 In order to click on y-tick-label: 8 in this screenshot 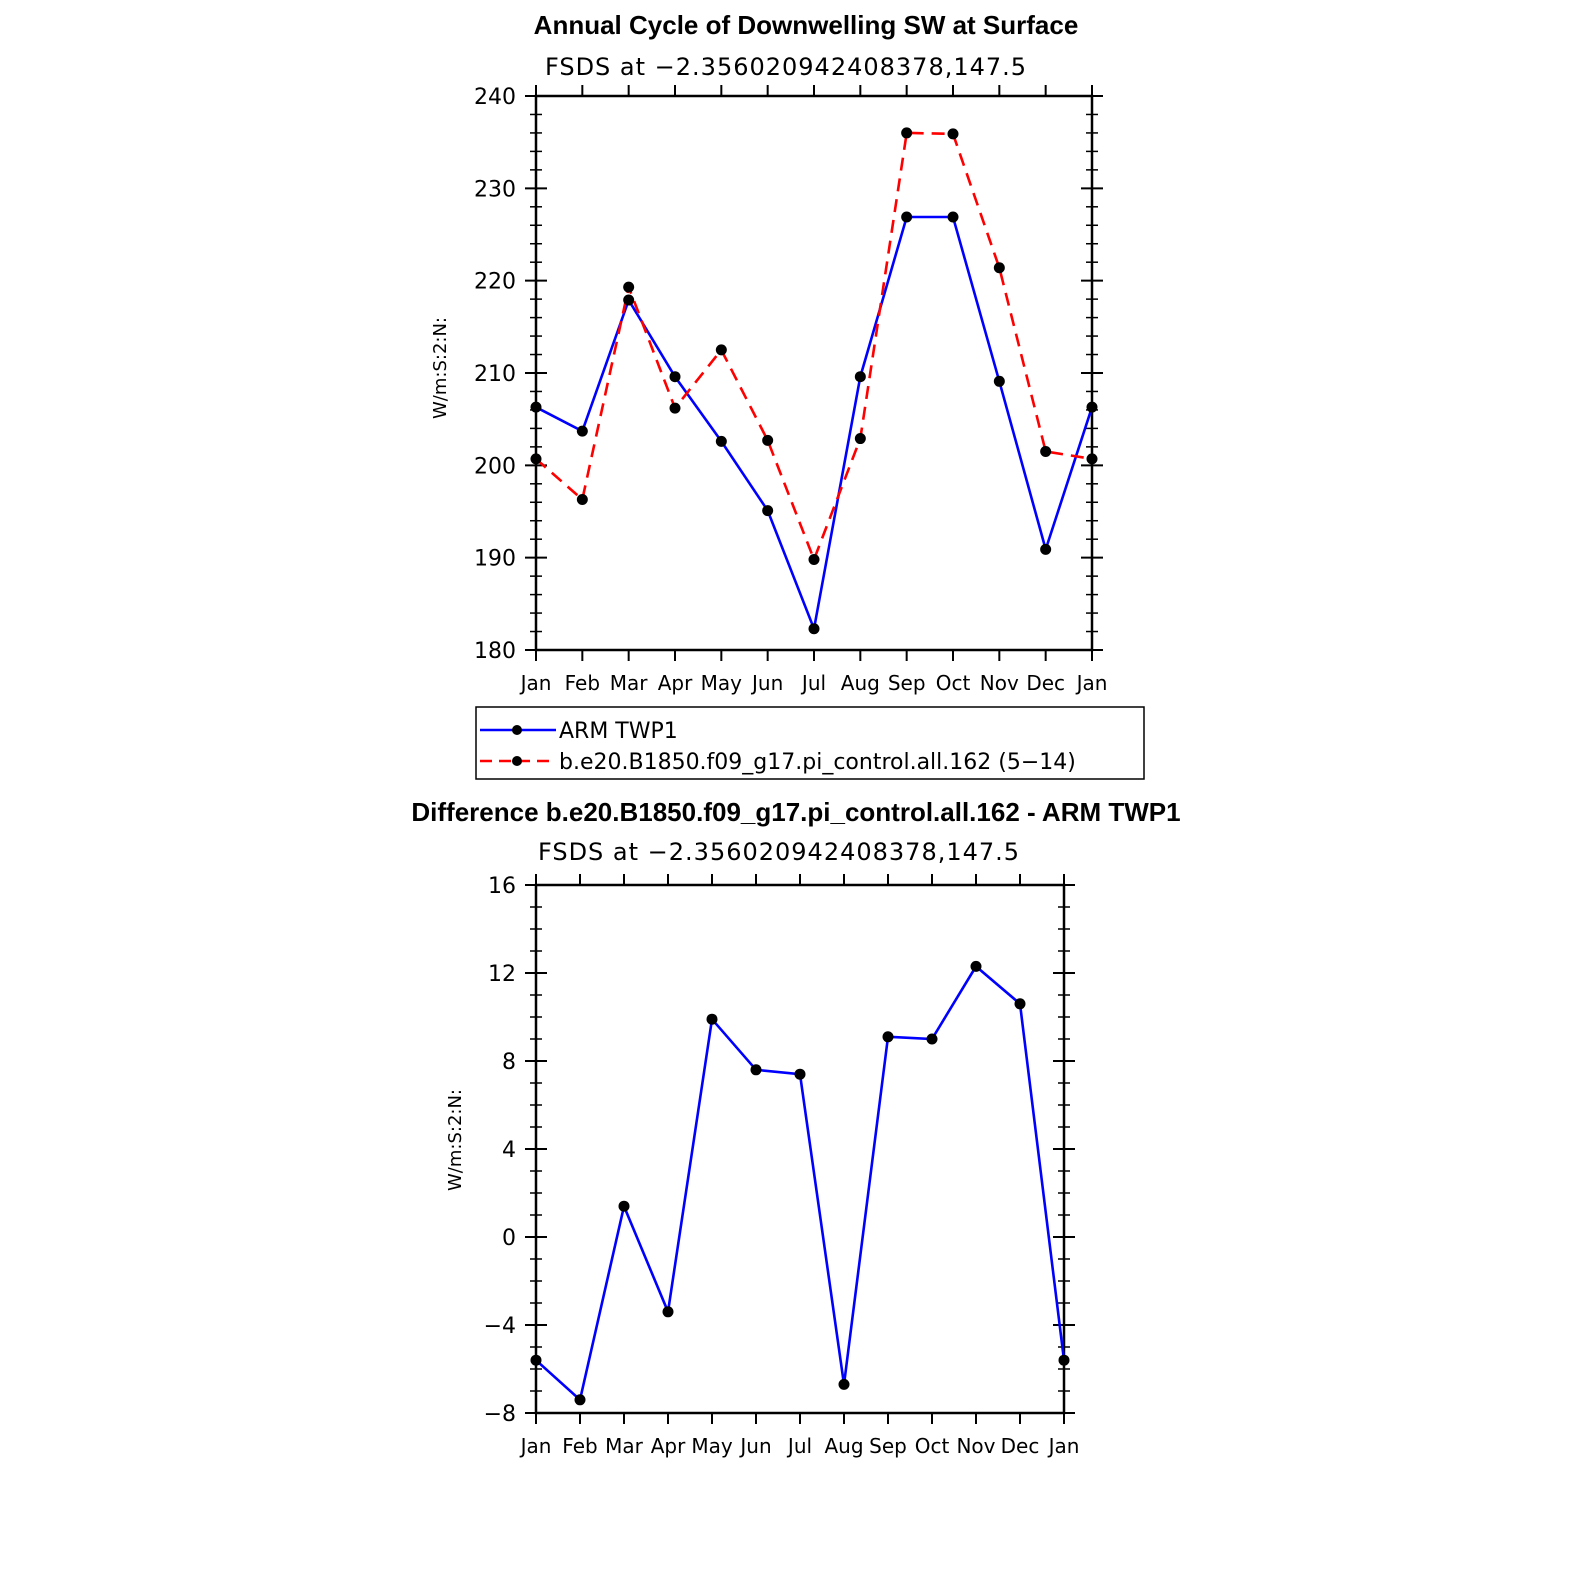, I will do `click(509, 1062)`.